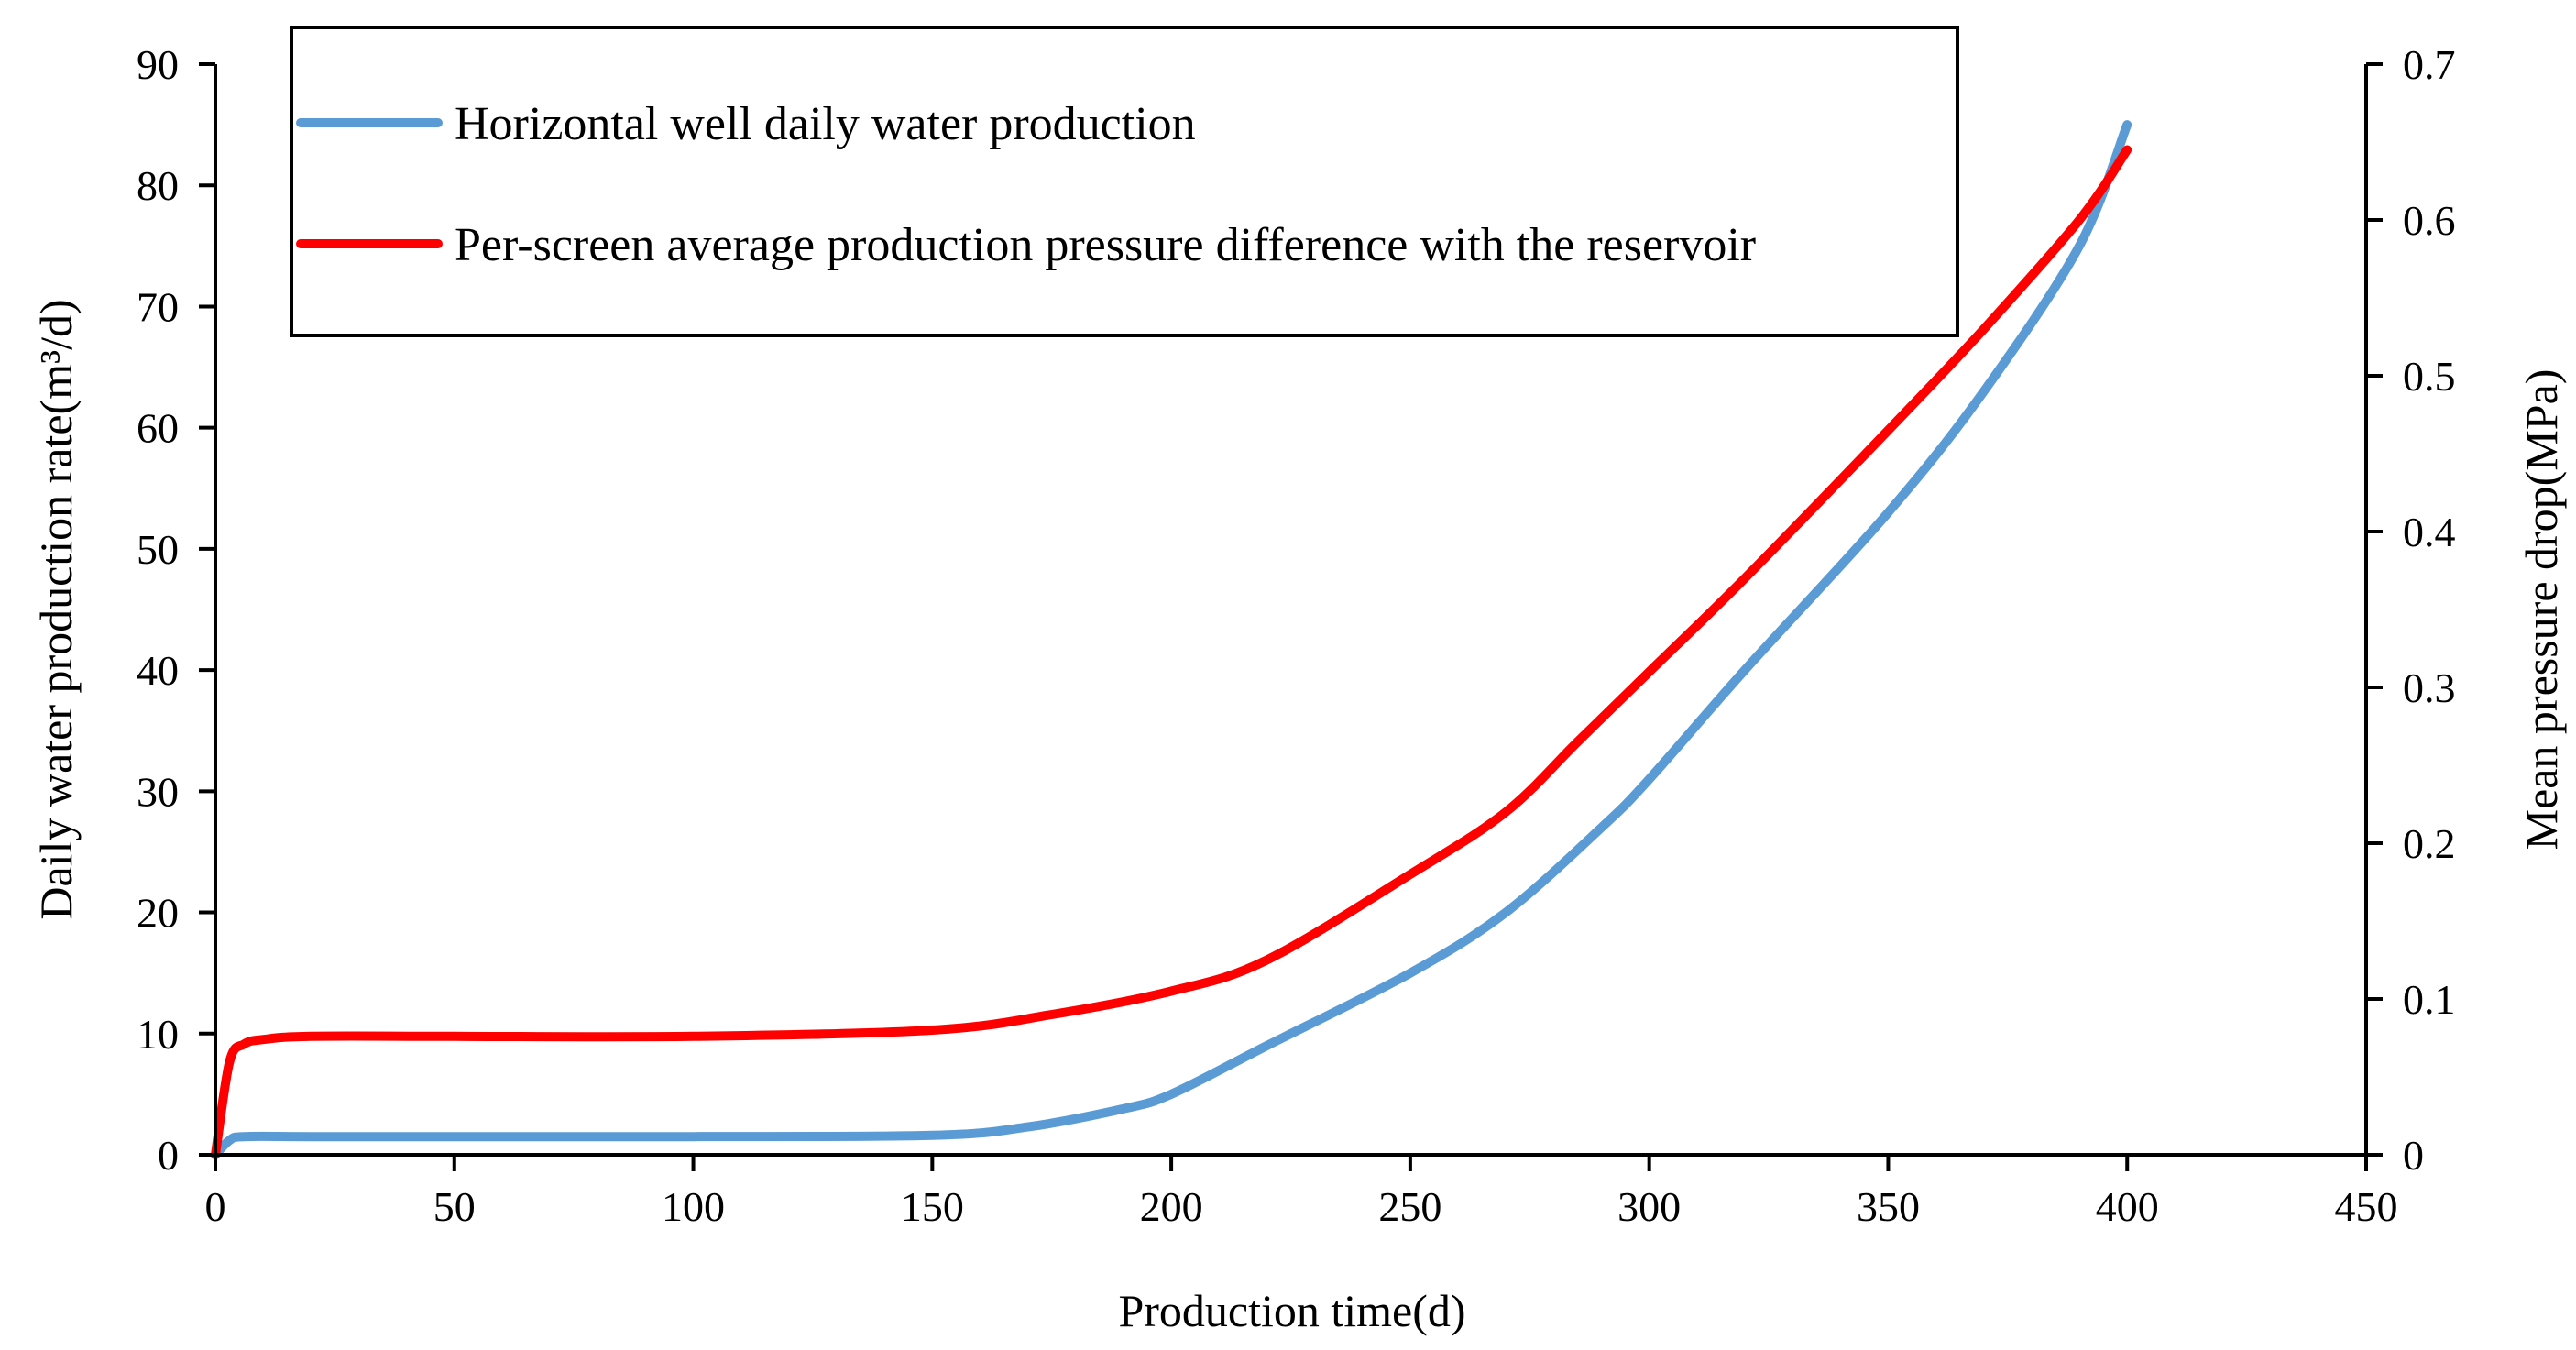 The height and width of the screenshot is (1350, 2576). Describe the element at coordinates (2430, 844) in the screenshot. I see `y-tick-label-right: 0.2` at that location.